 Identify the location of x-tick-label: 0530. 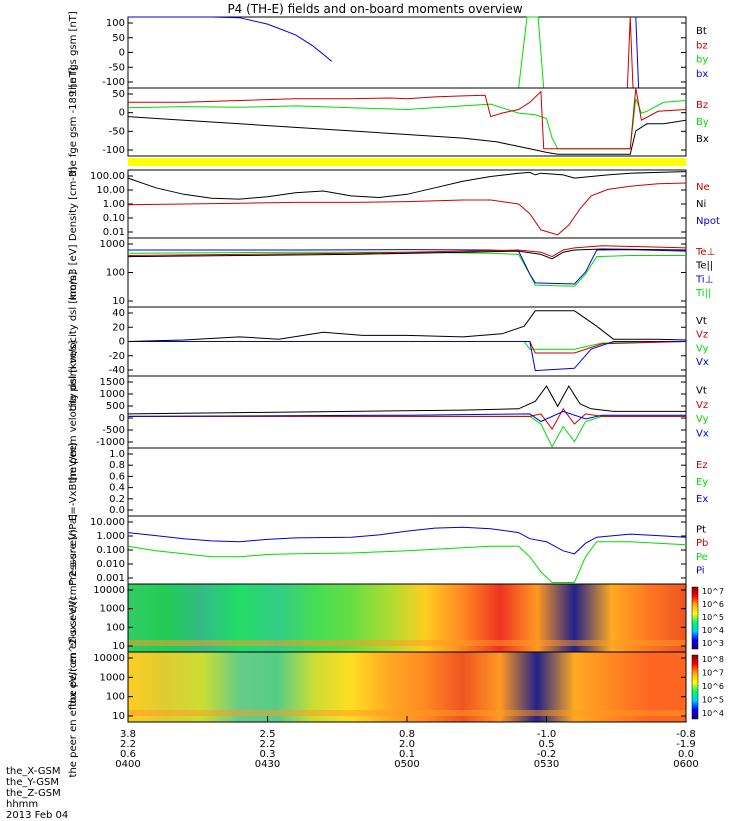
(546, 764).